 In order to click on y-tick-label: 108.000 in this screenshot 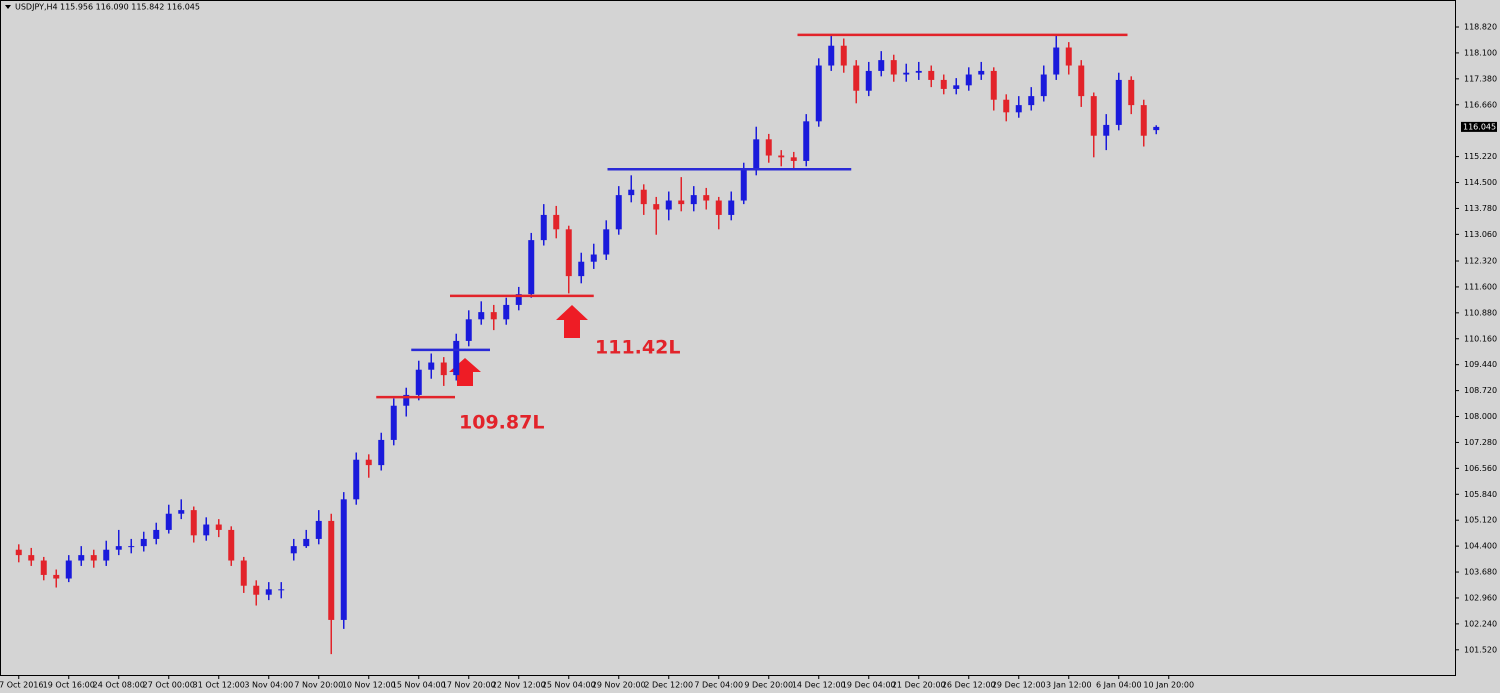, I will do `click(1480, 416)`.